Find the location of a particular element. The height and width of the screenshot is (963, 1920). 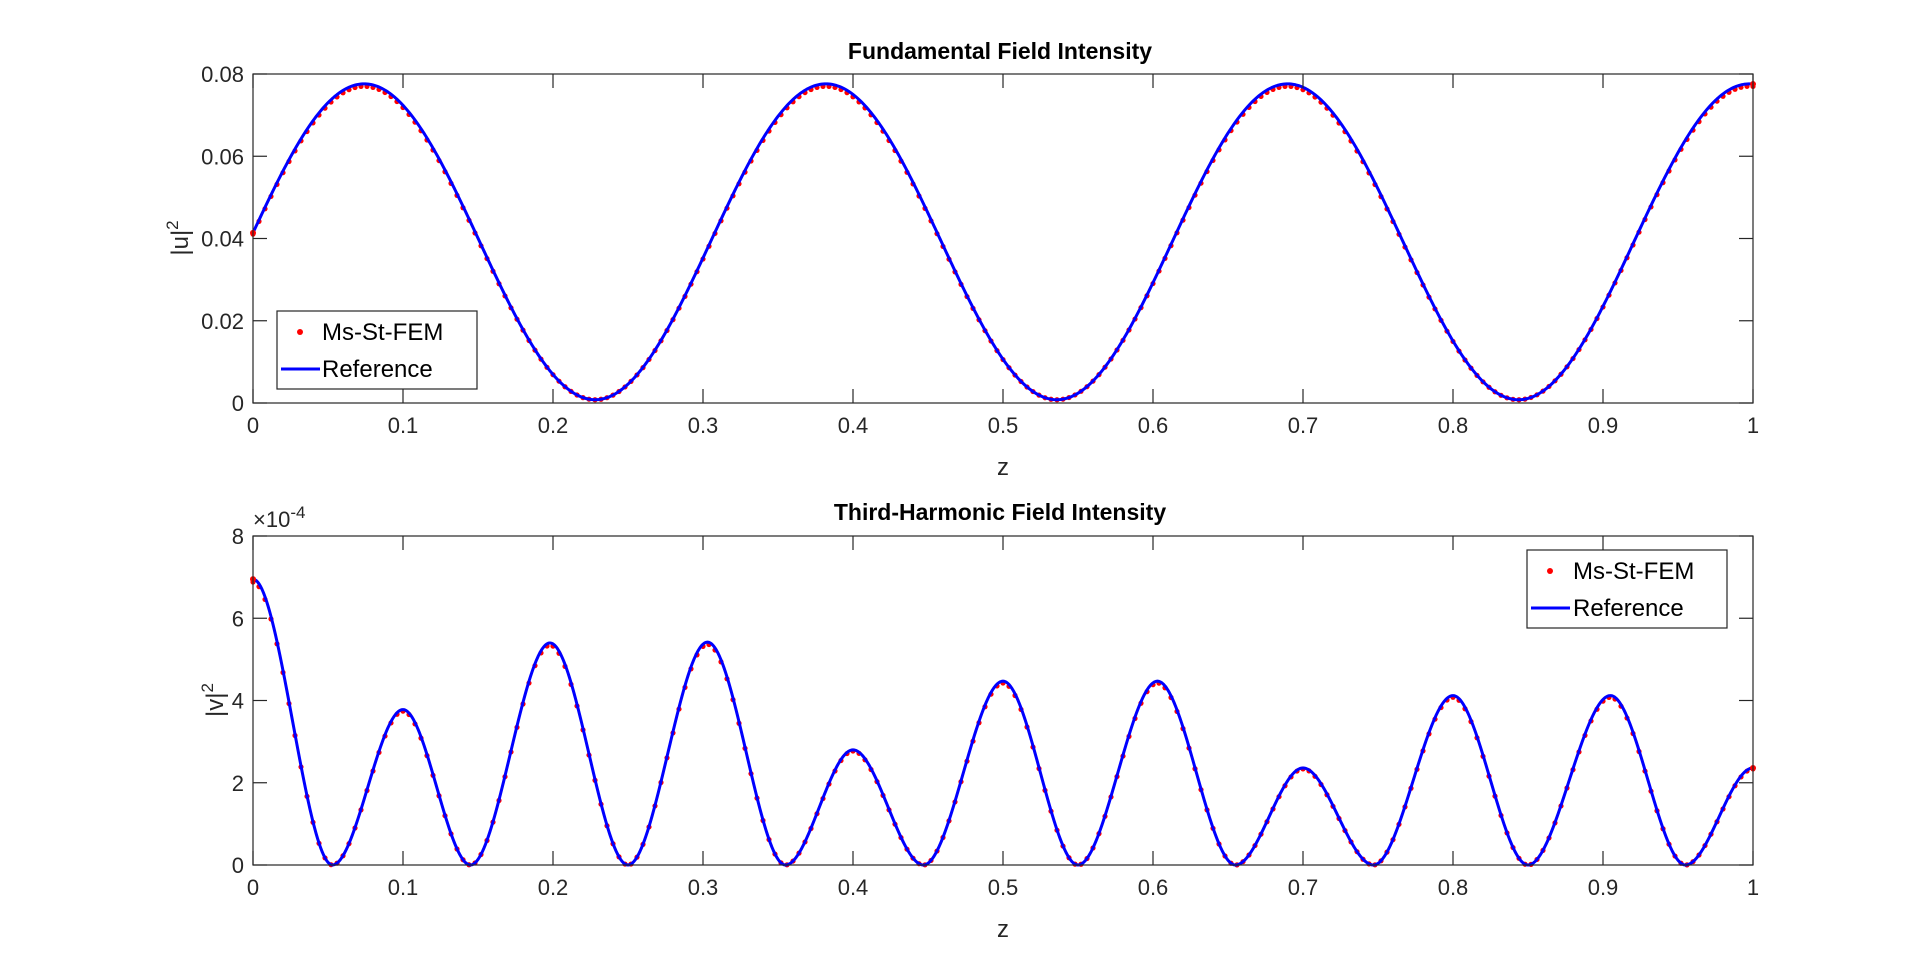

fundamental-x-tick-label: 0.4 is located at coordinates (853, 425).